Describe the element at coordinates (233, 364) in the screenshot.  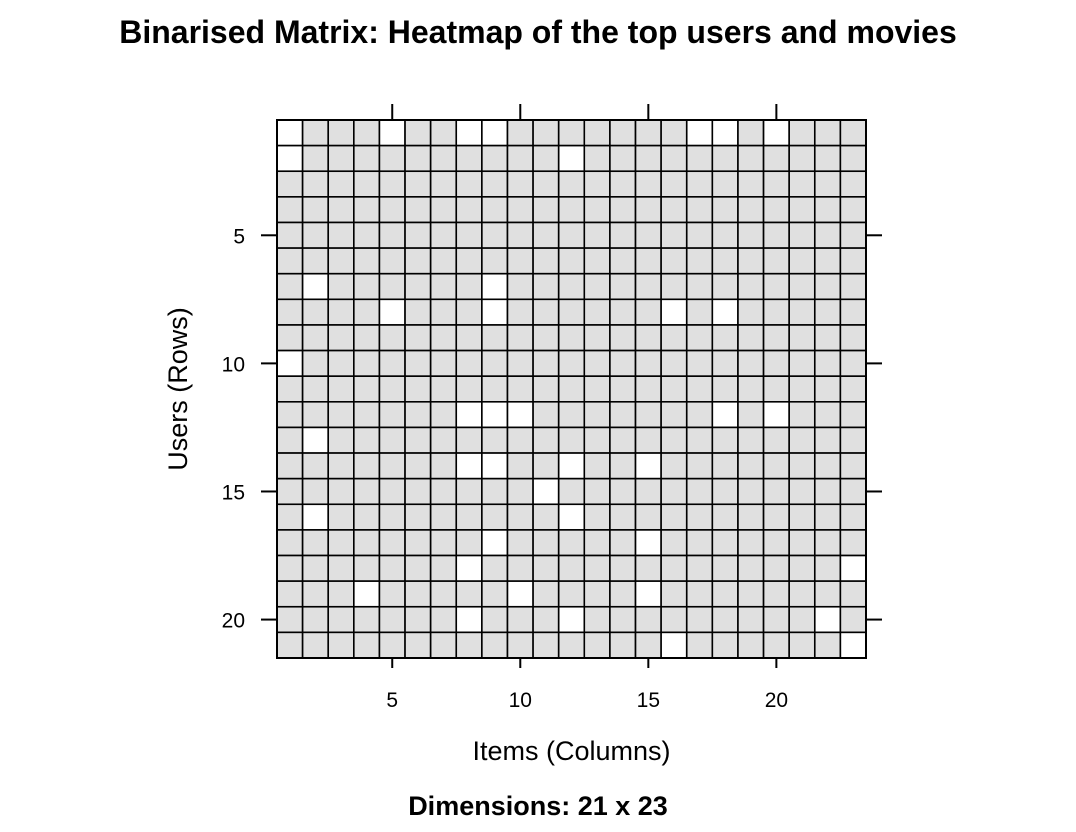
I see `y-tick-label: 10` at that location.